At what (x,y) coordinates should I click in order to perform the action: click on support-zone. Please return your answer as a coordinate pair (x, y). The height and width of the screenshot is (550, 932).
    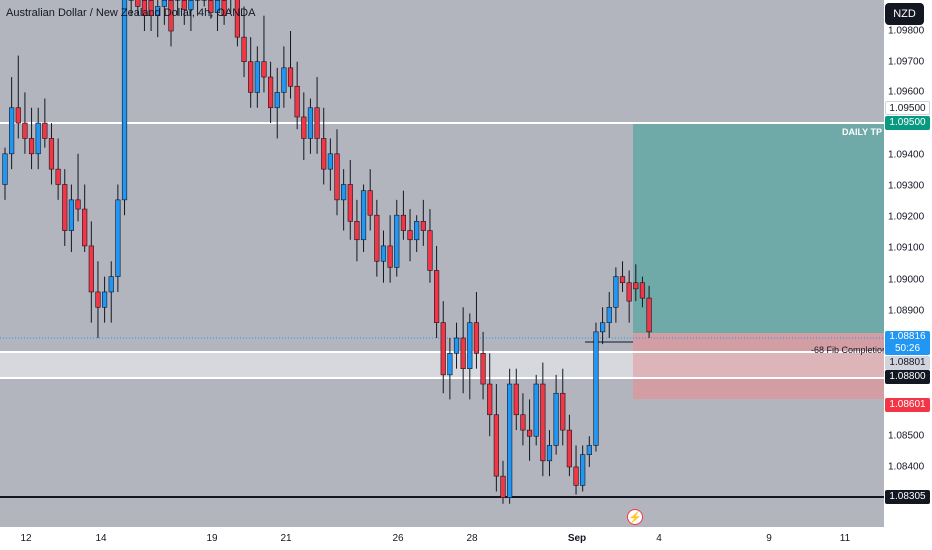
    Looking at the image, I should click on (316, 365).